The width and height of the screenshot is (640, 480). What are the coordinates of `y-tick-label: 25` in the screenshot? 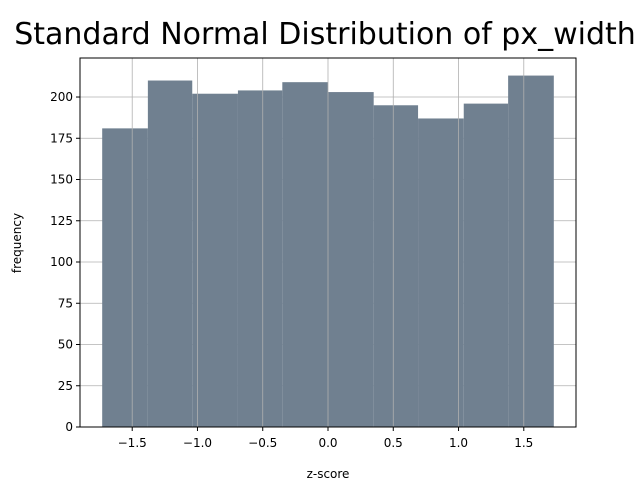 It's located at (65, 386).